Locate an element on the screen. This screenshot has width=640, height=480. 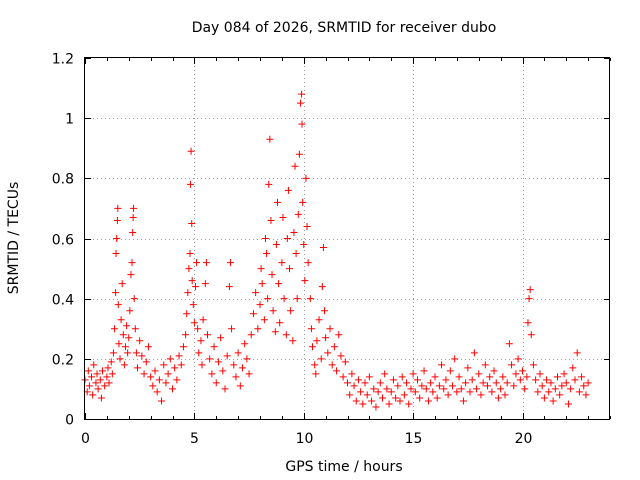
x-tick-label: 0 is located at coordinates (85, 439).